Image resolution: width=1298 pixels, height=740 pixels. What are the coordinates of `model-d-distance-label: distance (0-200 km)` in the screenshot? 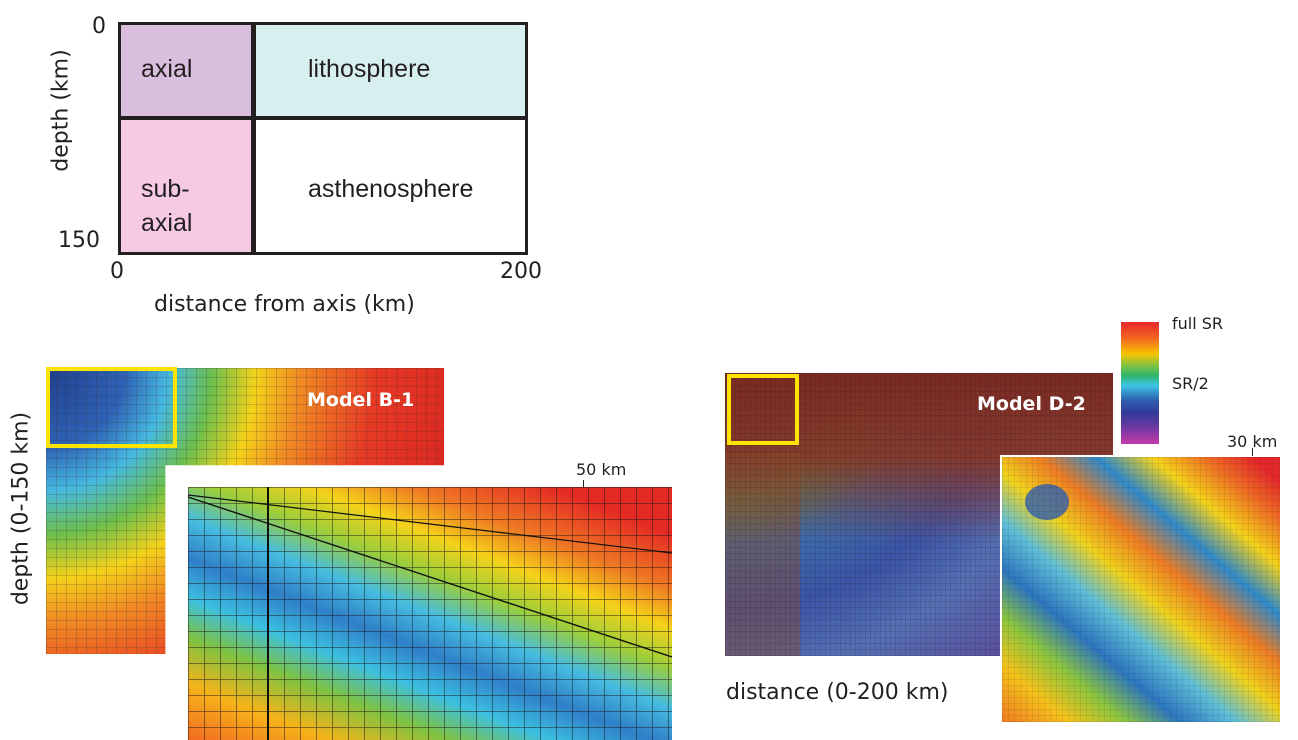 It's located at (837, 692).